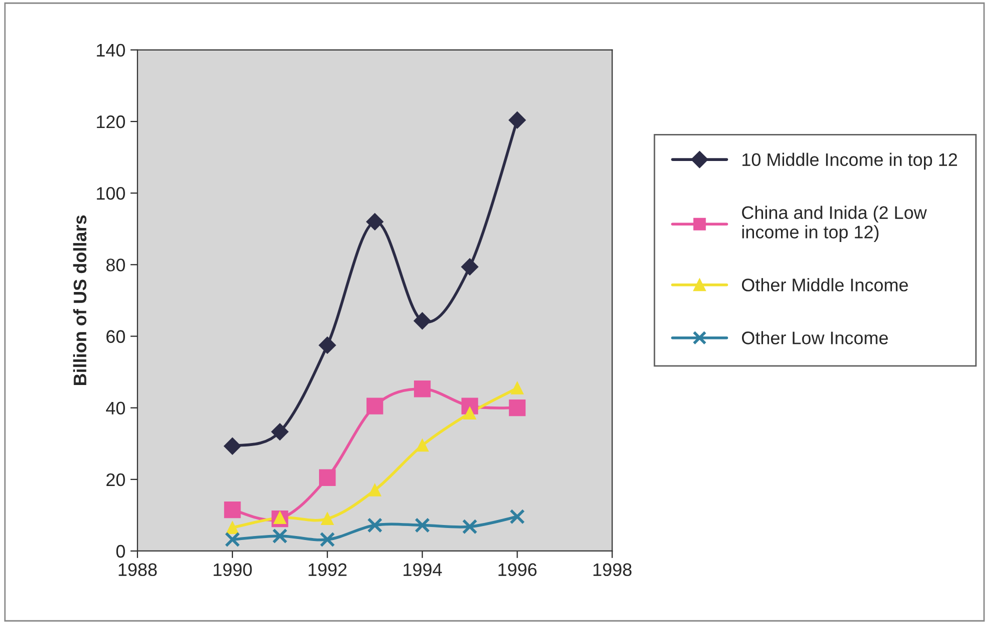  Describe the element at coordinates (850, 161) in the screenshot. I see `legend-label: 10 Middle Income in top 12` at that location.